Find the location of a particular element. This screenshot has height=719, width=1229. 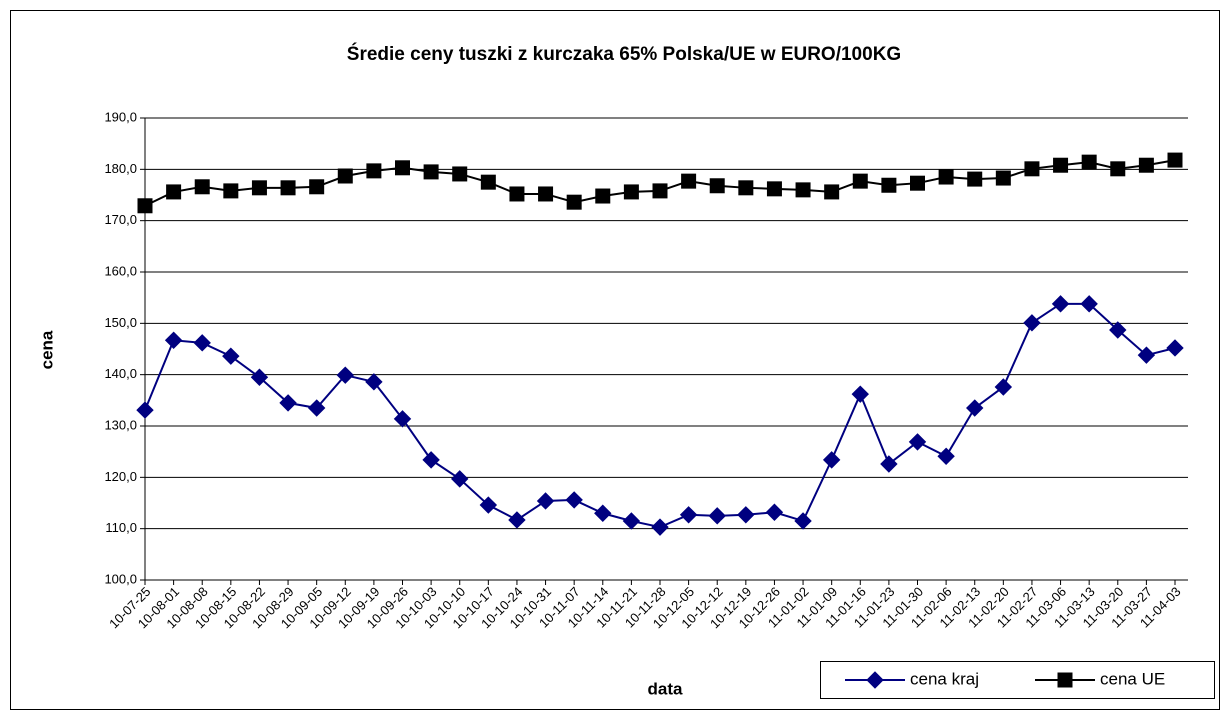

y-tick-label: 160,0 is located at coordinates (120, 270).